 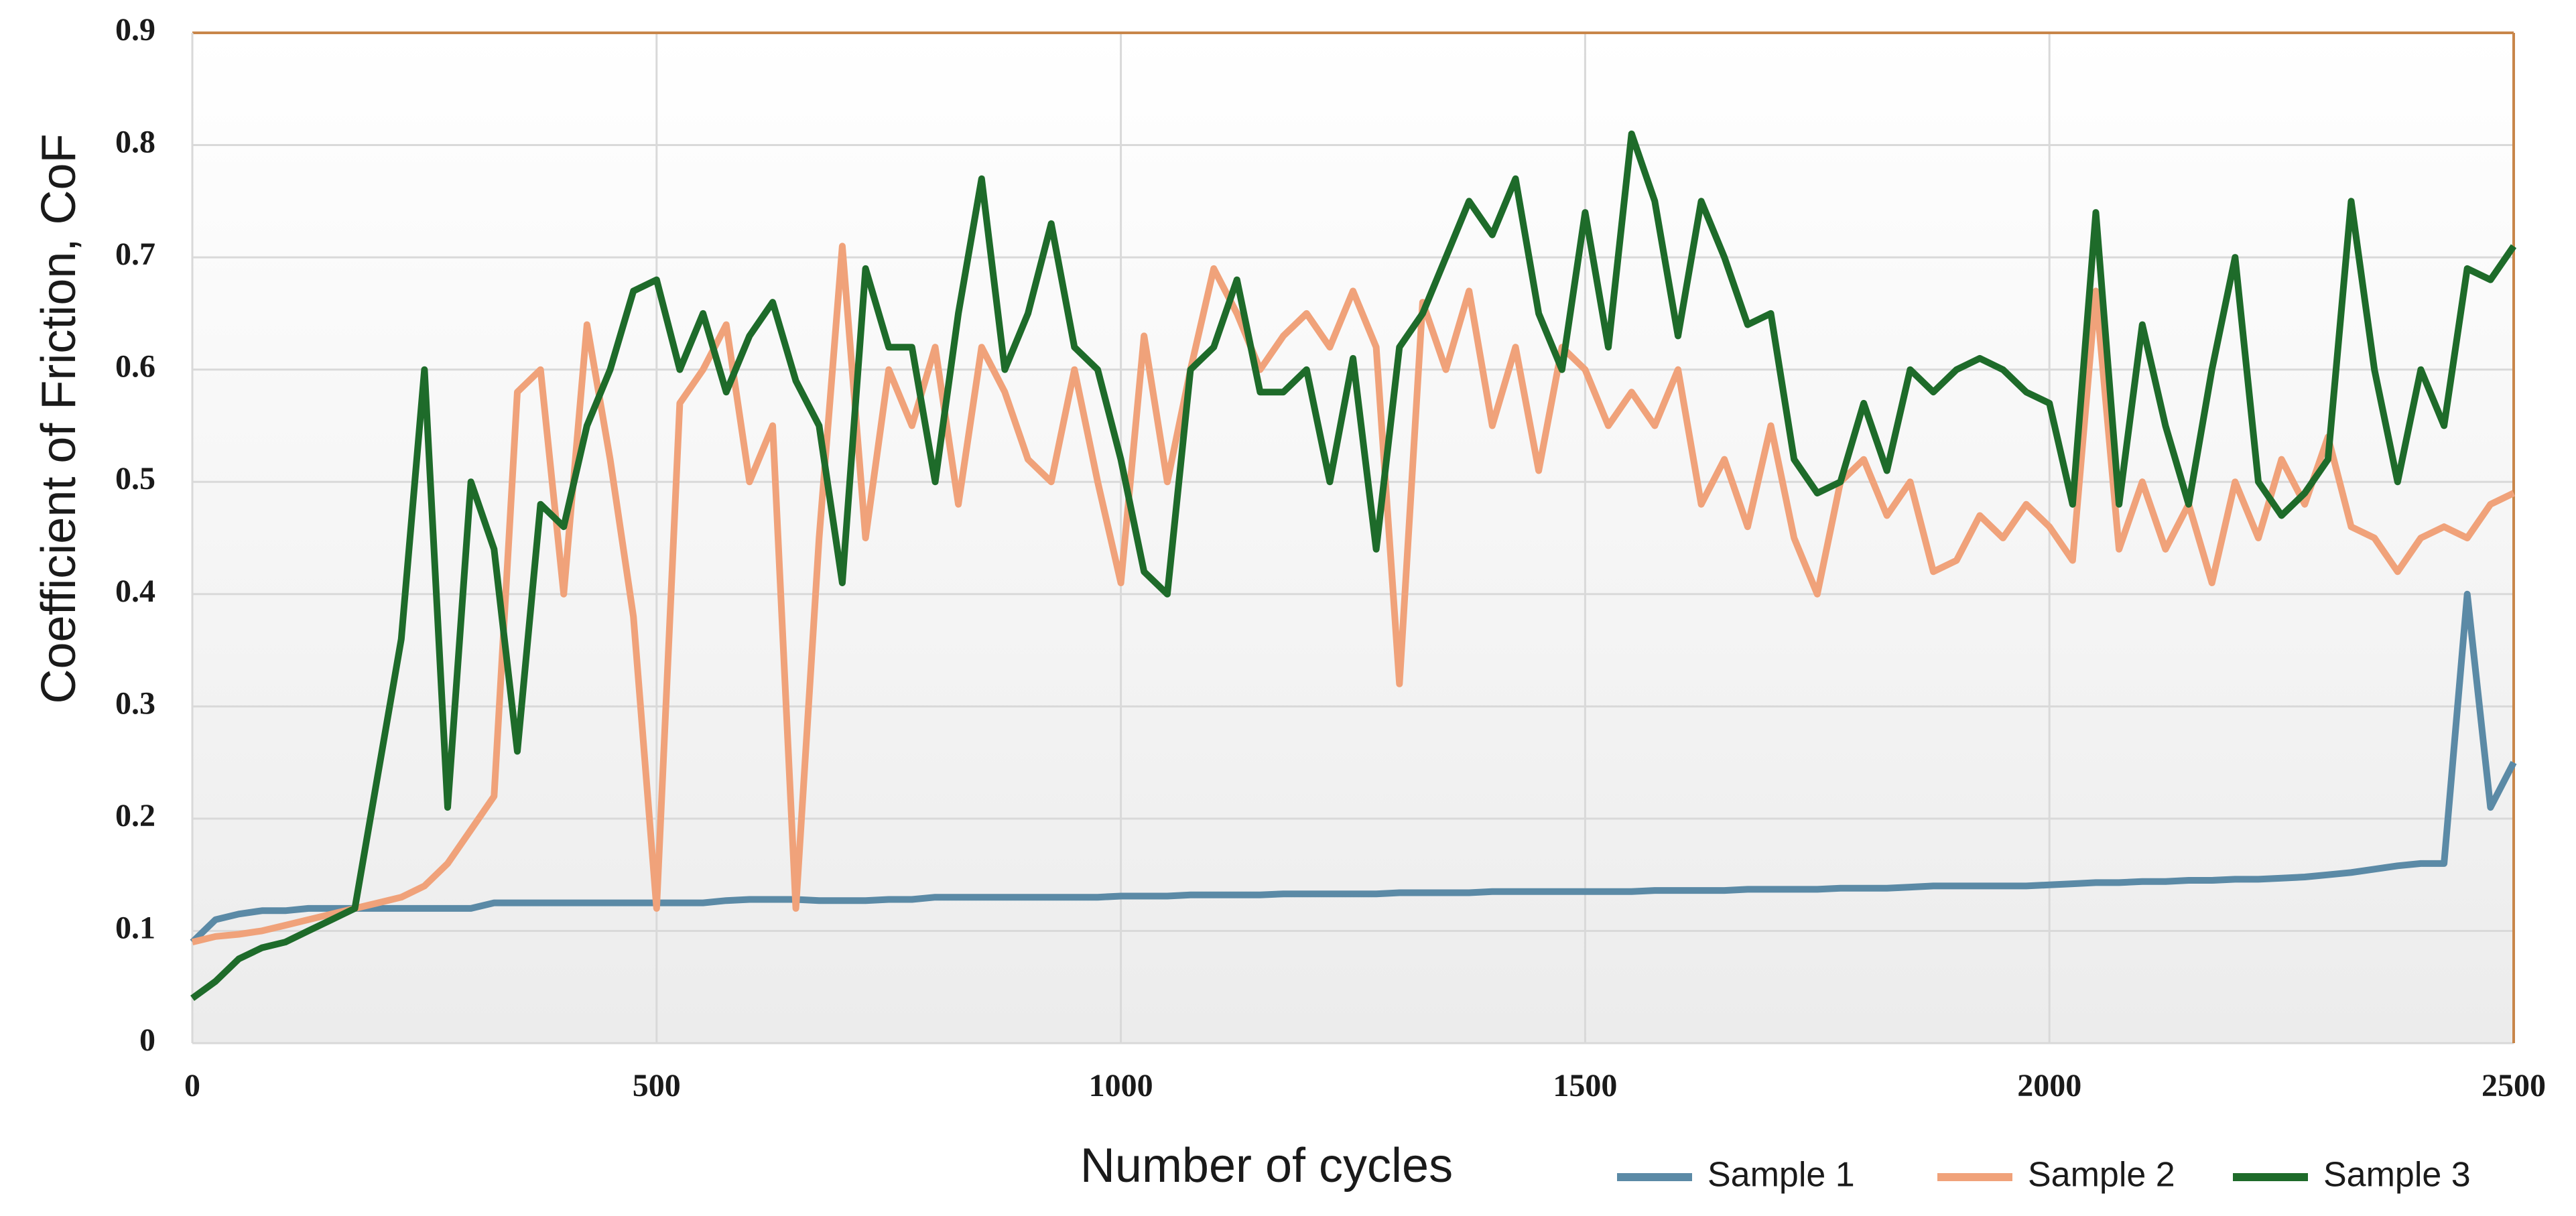 I want to click on y-axis-title: Coefficient of Friction, CoF, so click(x=59, y=419).